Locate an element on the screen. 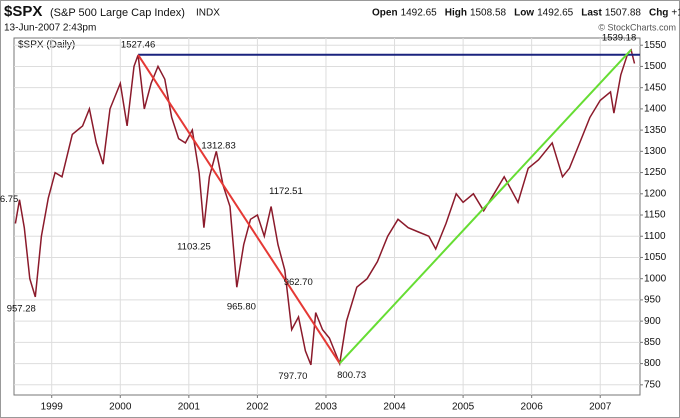  y-tick-label: 1250 is located at coordinates (655, 172).